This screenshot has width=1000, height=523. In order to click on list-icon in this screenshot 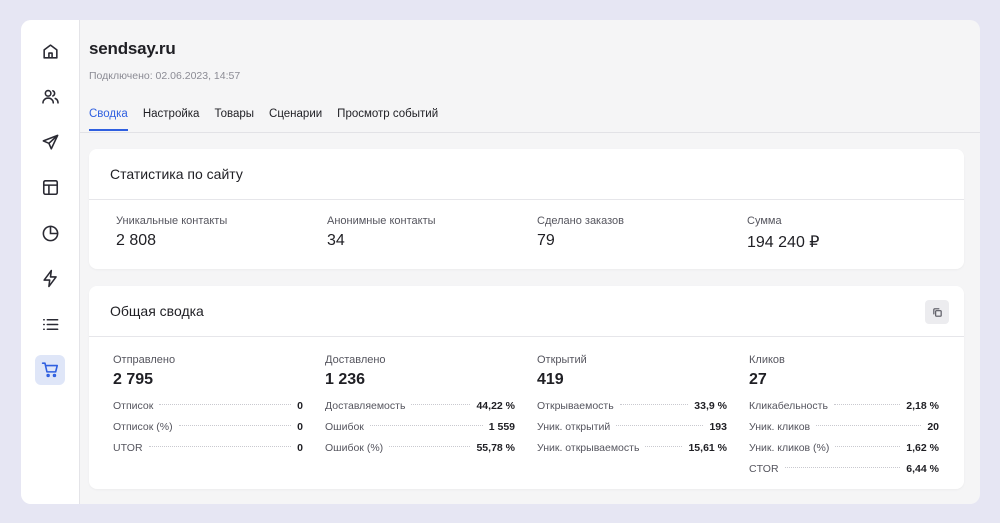, I will do `click(50, 324)`.